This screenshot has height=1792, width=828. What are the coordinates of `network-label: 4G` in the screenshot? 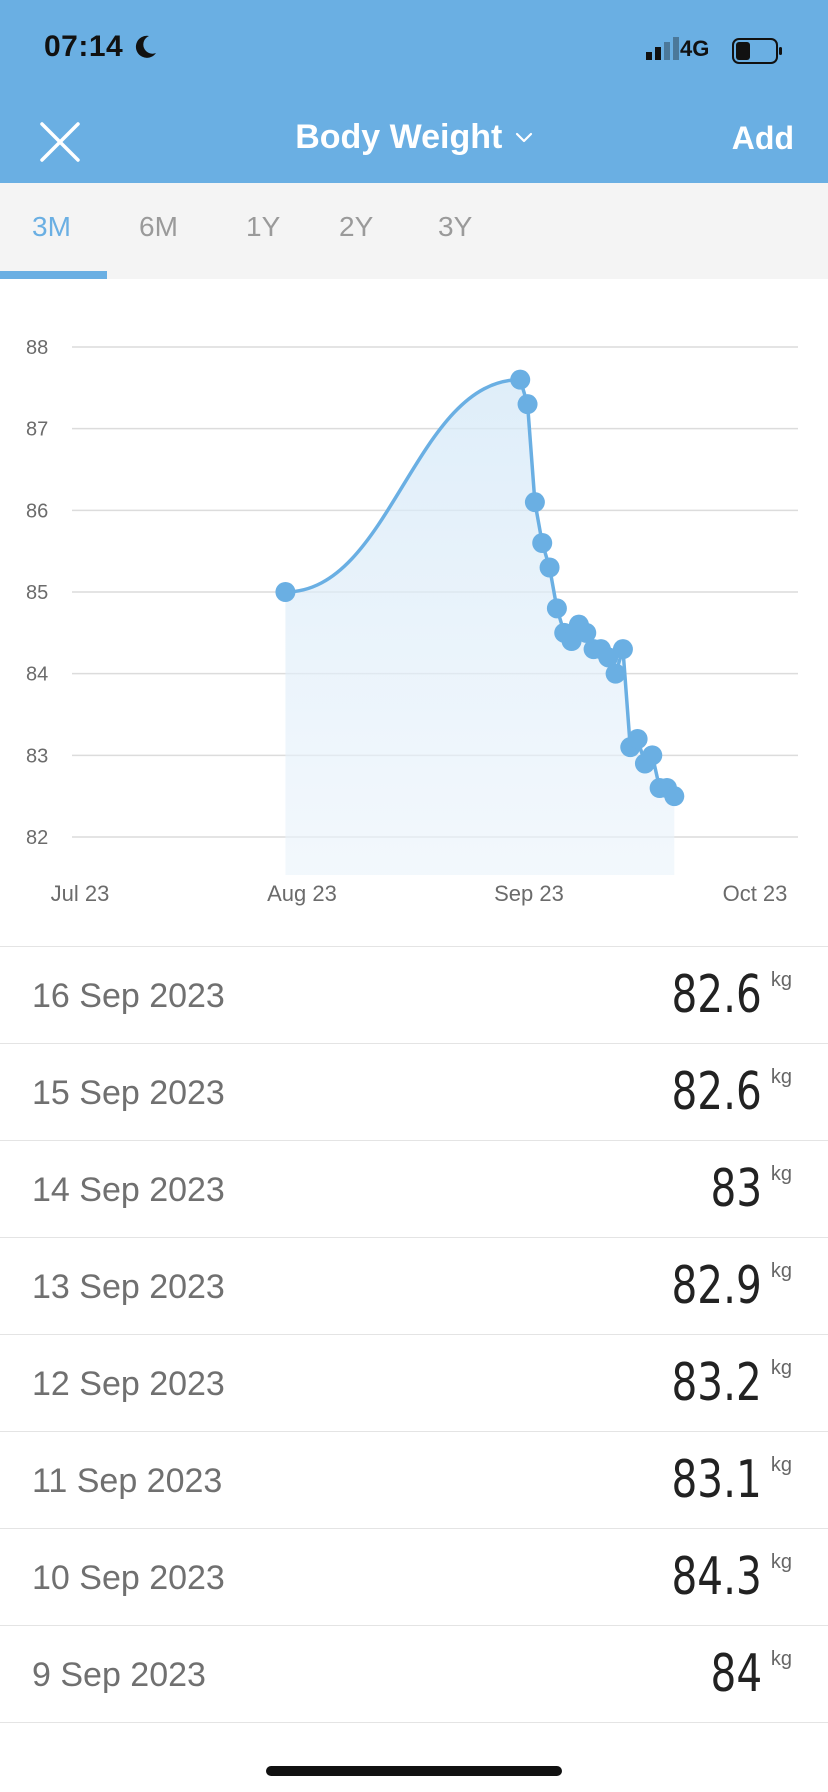 It's located at (695, 48).